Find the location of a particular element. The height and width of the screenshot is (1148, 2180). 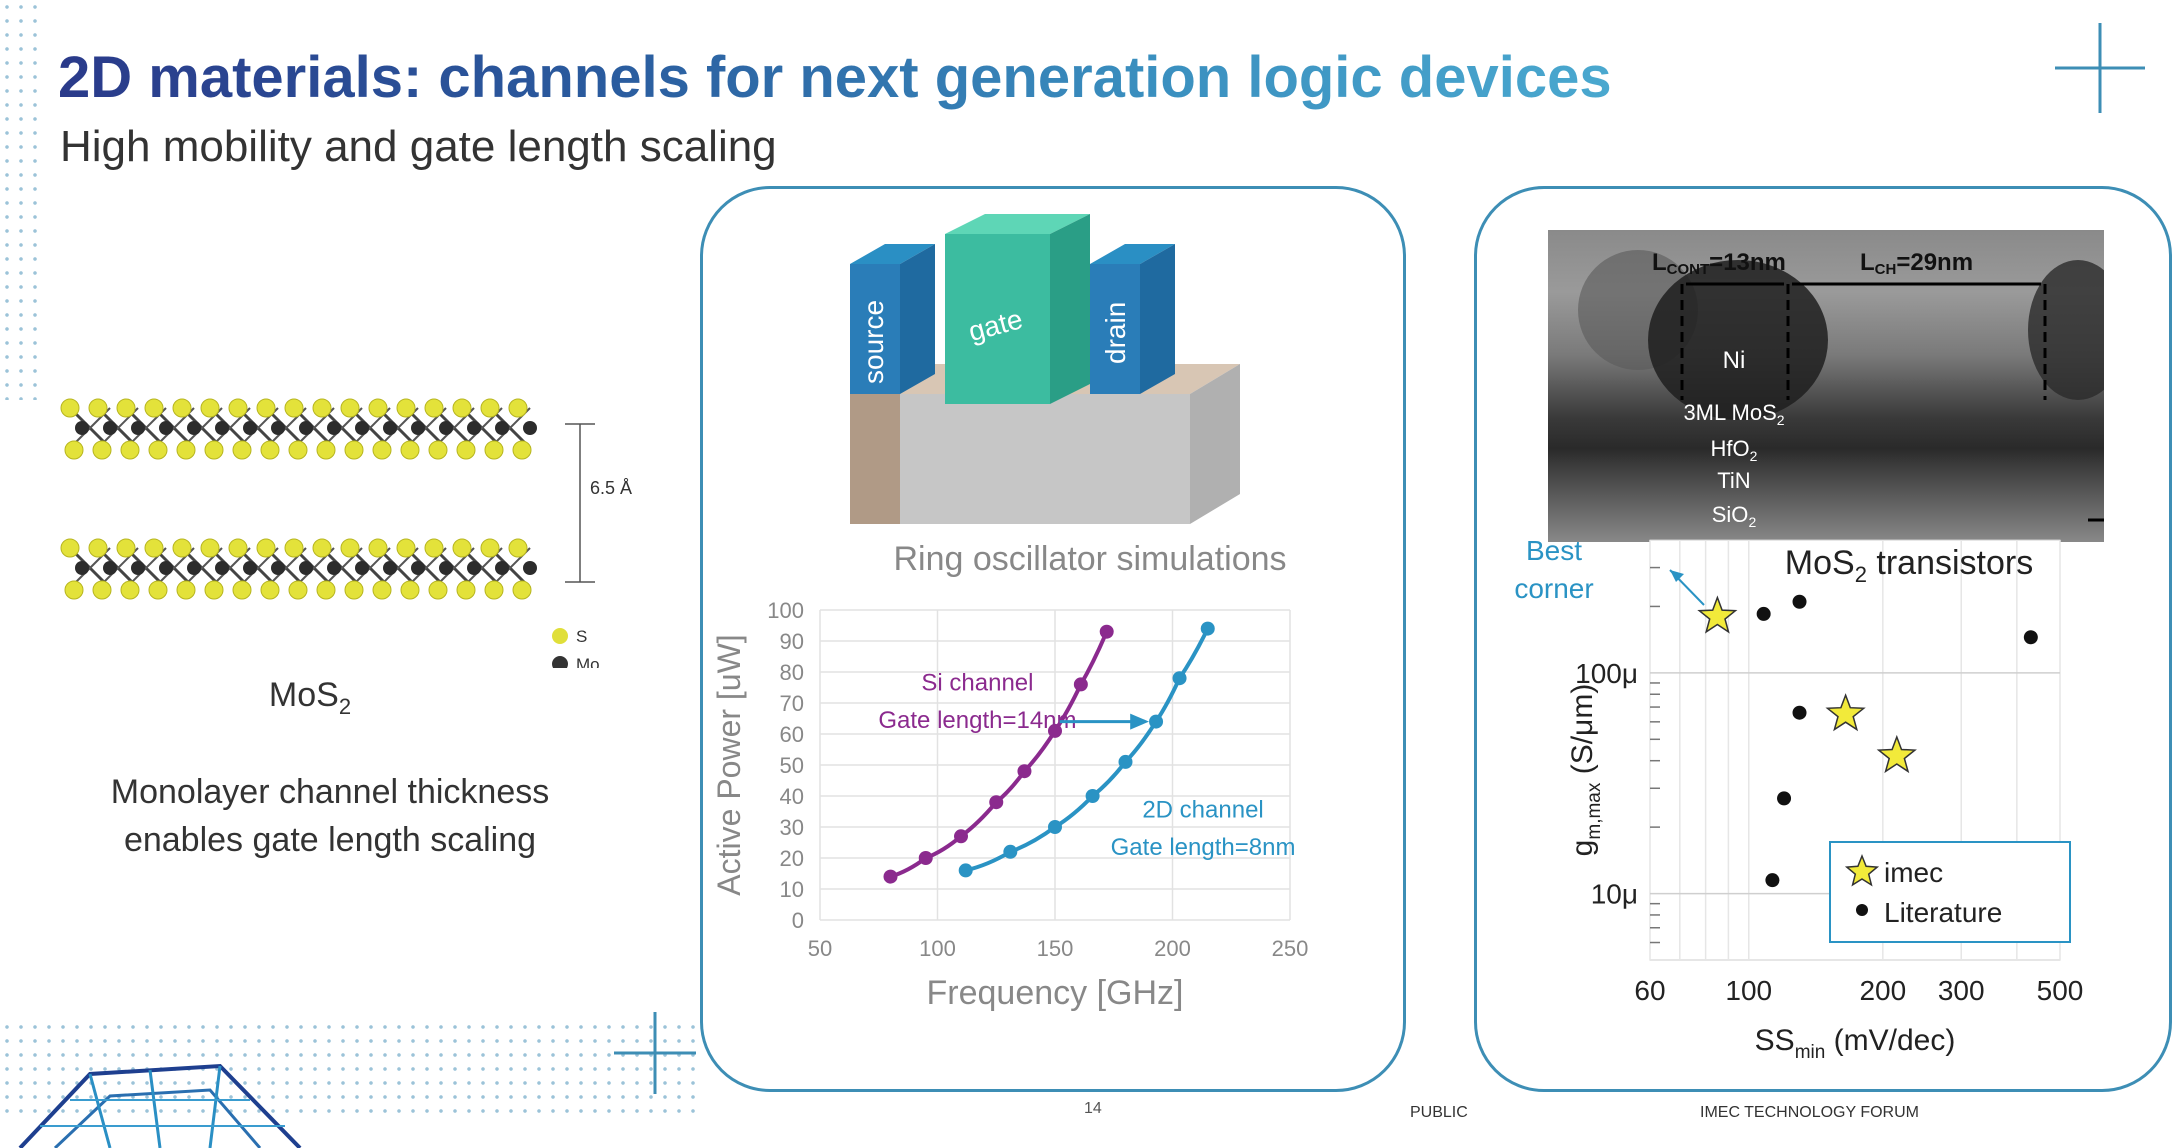

y-axis-ticks: 10μ 100μ is located at coordinates (1606, 784).